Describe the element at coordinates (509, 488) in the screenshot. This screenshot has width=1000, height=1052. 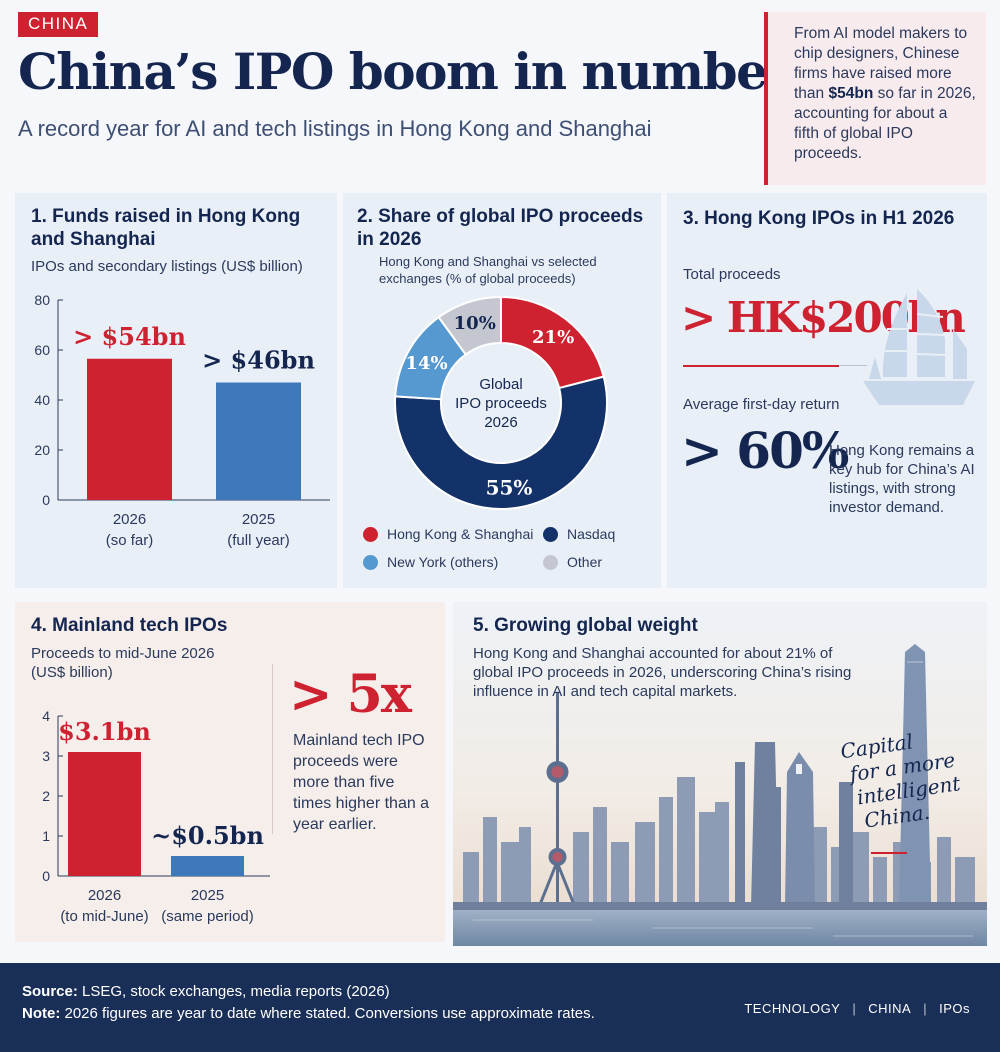
I see `donut-slice-label: 55%` at that location.